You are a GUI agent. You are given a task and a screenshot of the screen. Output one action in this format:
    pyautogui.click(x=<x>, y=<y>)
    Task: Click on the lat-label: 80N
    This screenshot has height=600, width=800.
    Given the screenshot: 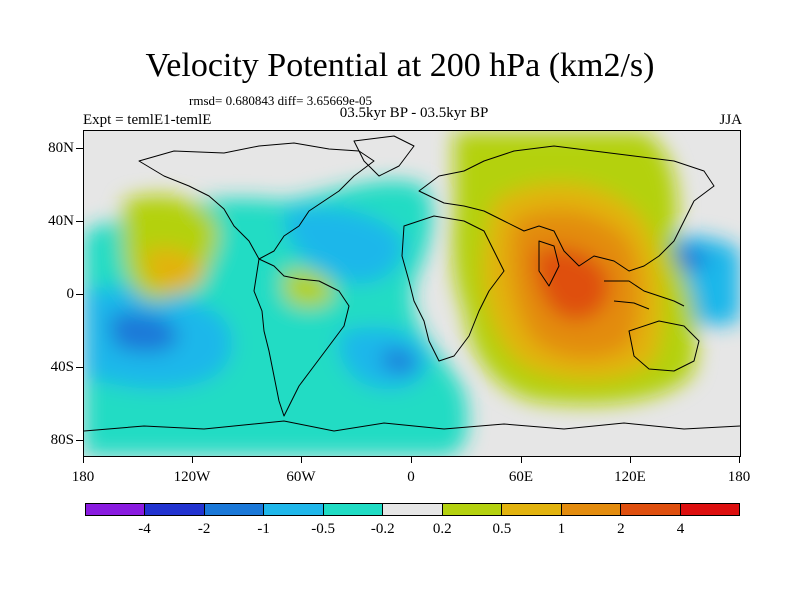 What is the action you would take?
    pyautogui.click(x=61, y=148)
    